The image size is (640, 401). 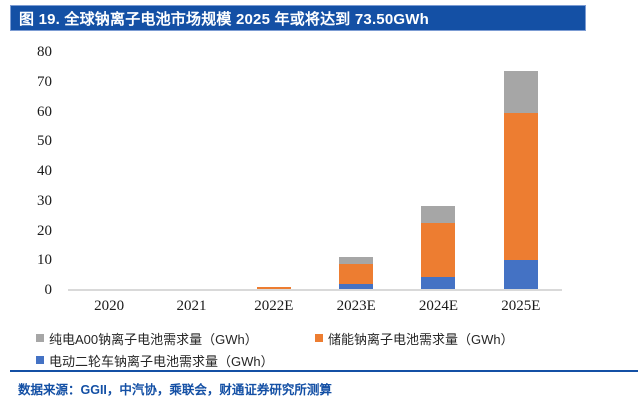 I want to click on legend-label: 储能钠离子电池需求量（GWh）, so click(x=421, y=339).